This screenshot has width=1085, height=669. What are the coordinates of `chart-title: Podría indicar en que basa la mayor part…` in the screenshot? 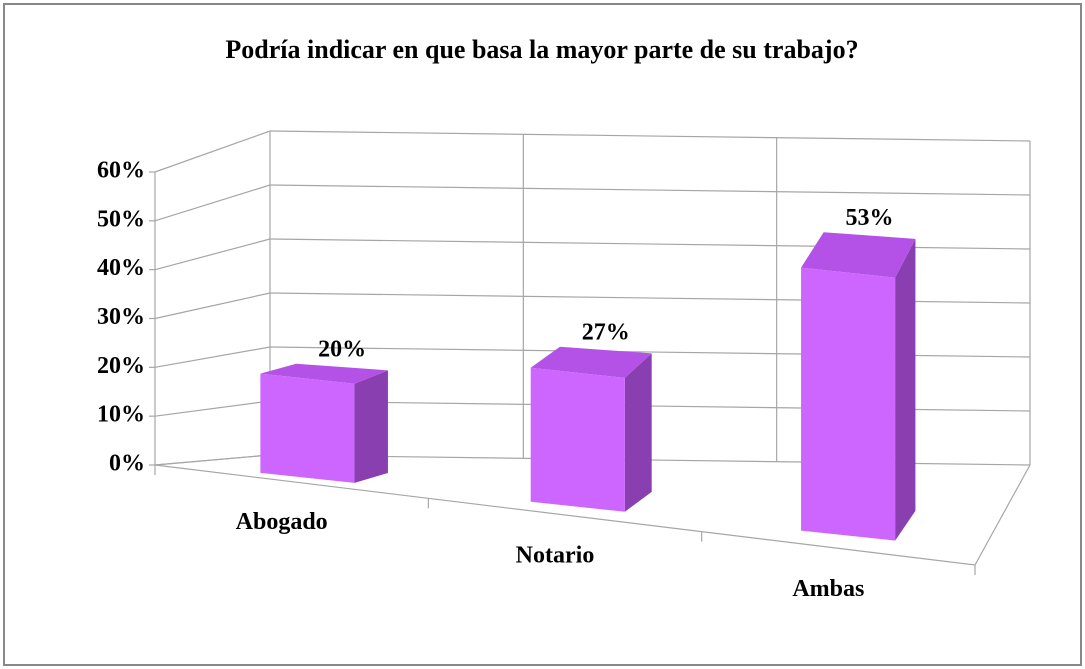 It's located at (541, 49).